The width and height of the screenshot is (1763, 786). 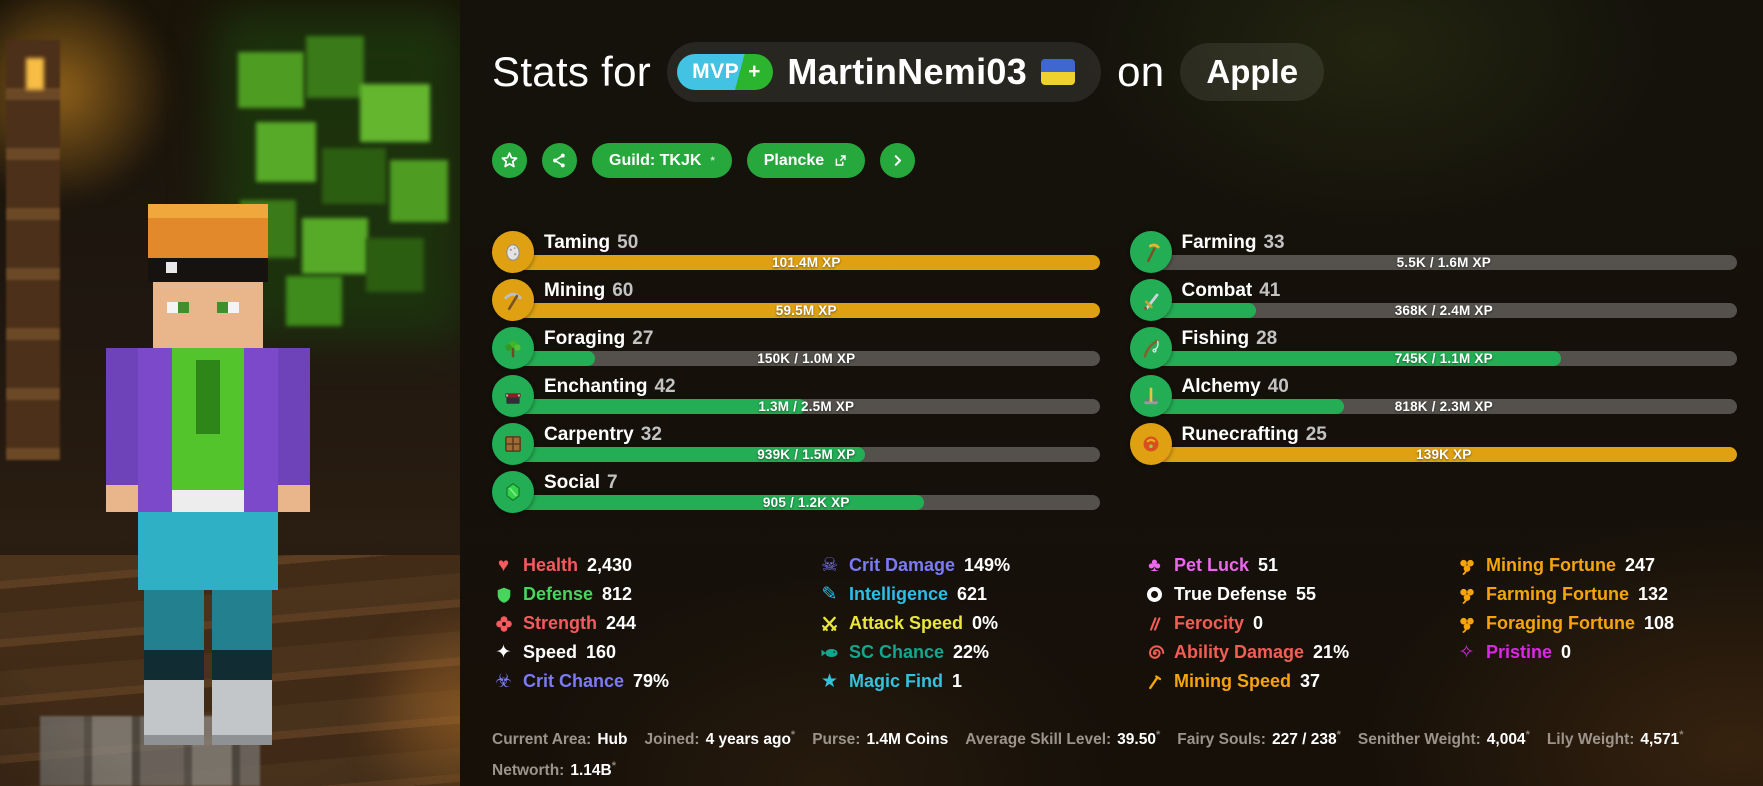 I want to click on stat-label: Defense, so click(x=558, y=594).